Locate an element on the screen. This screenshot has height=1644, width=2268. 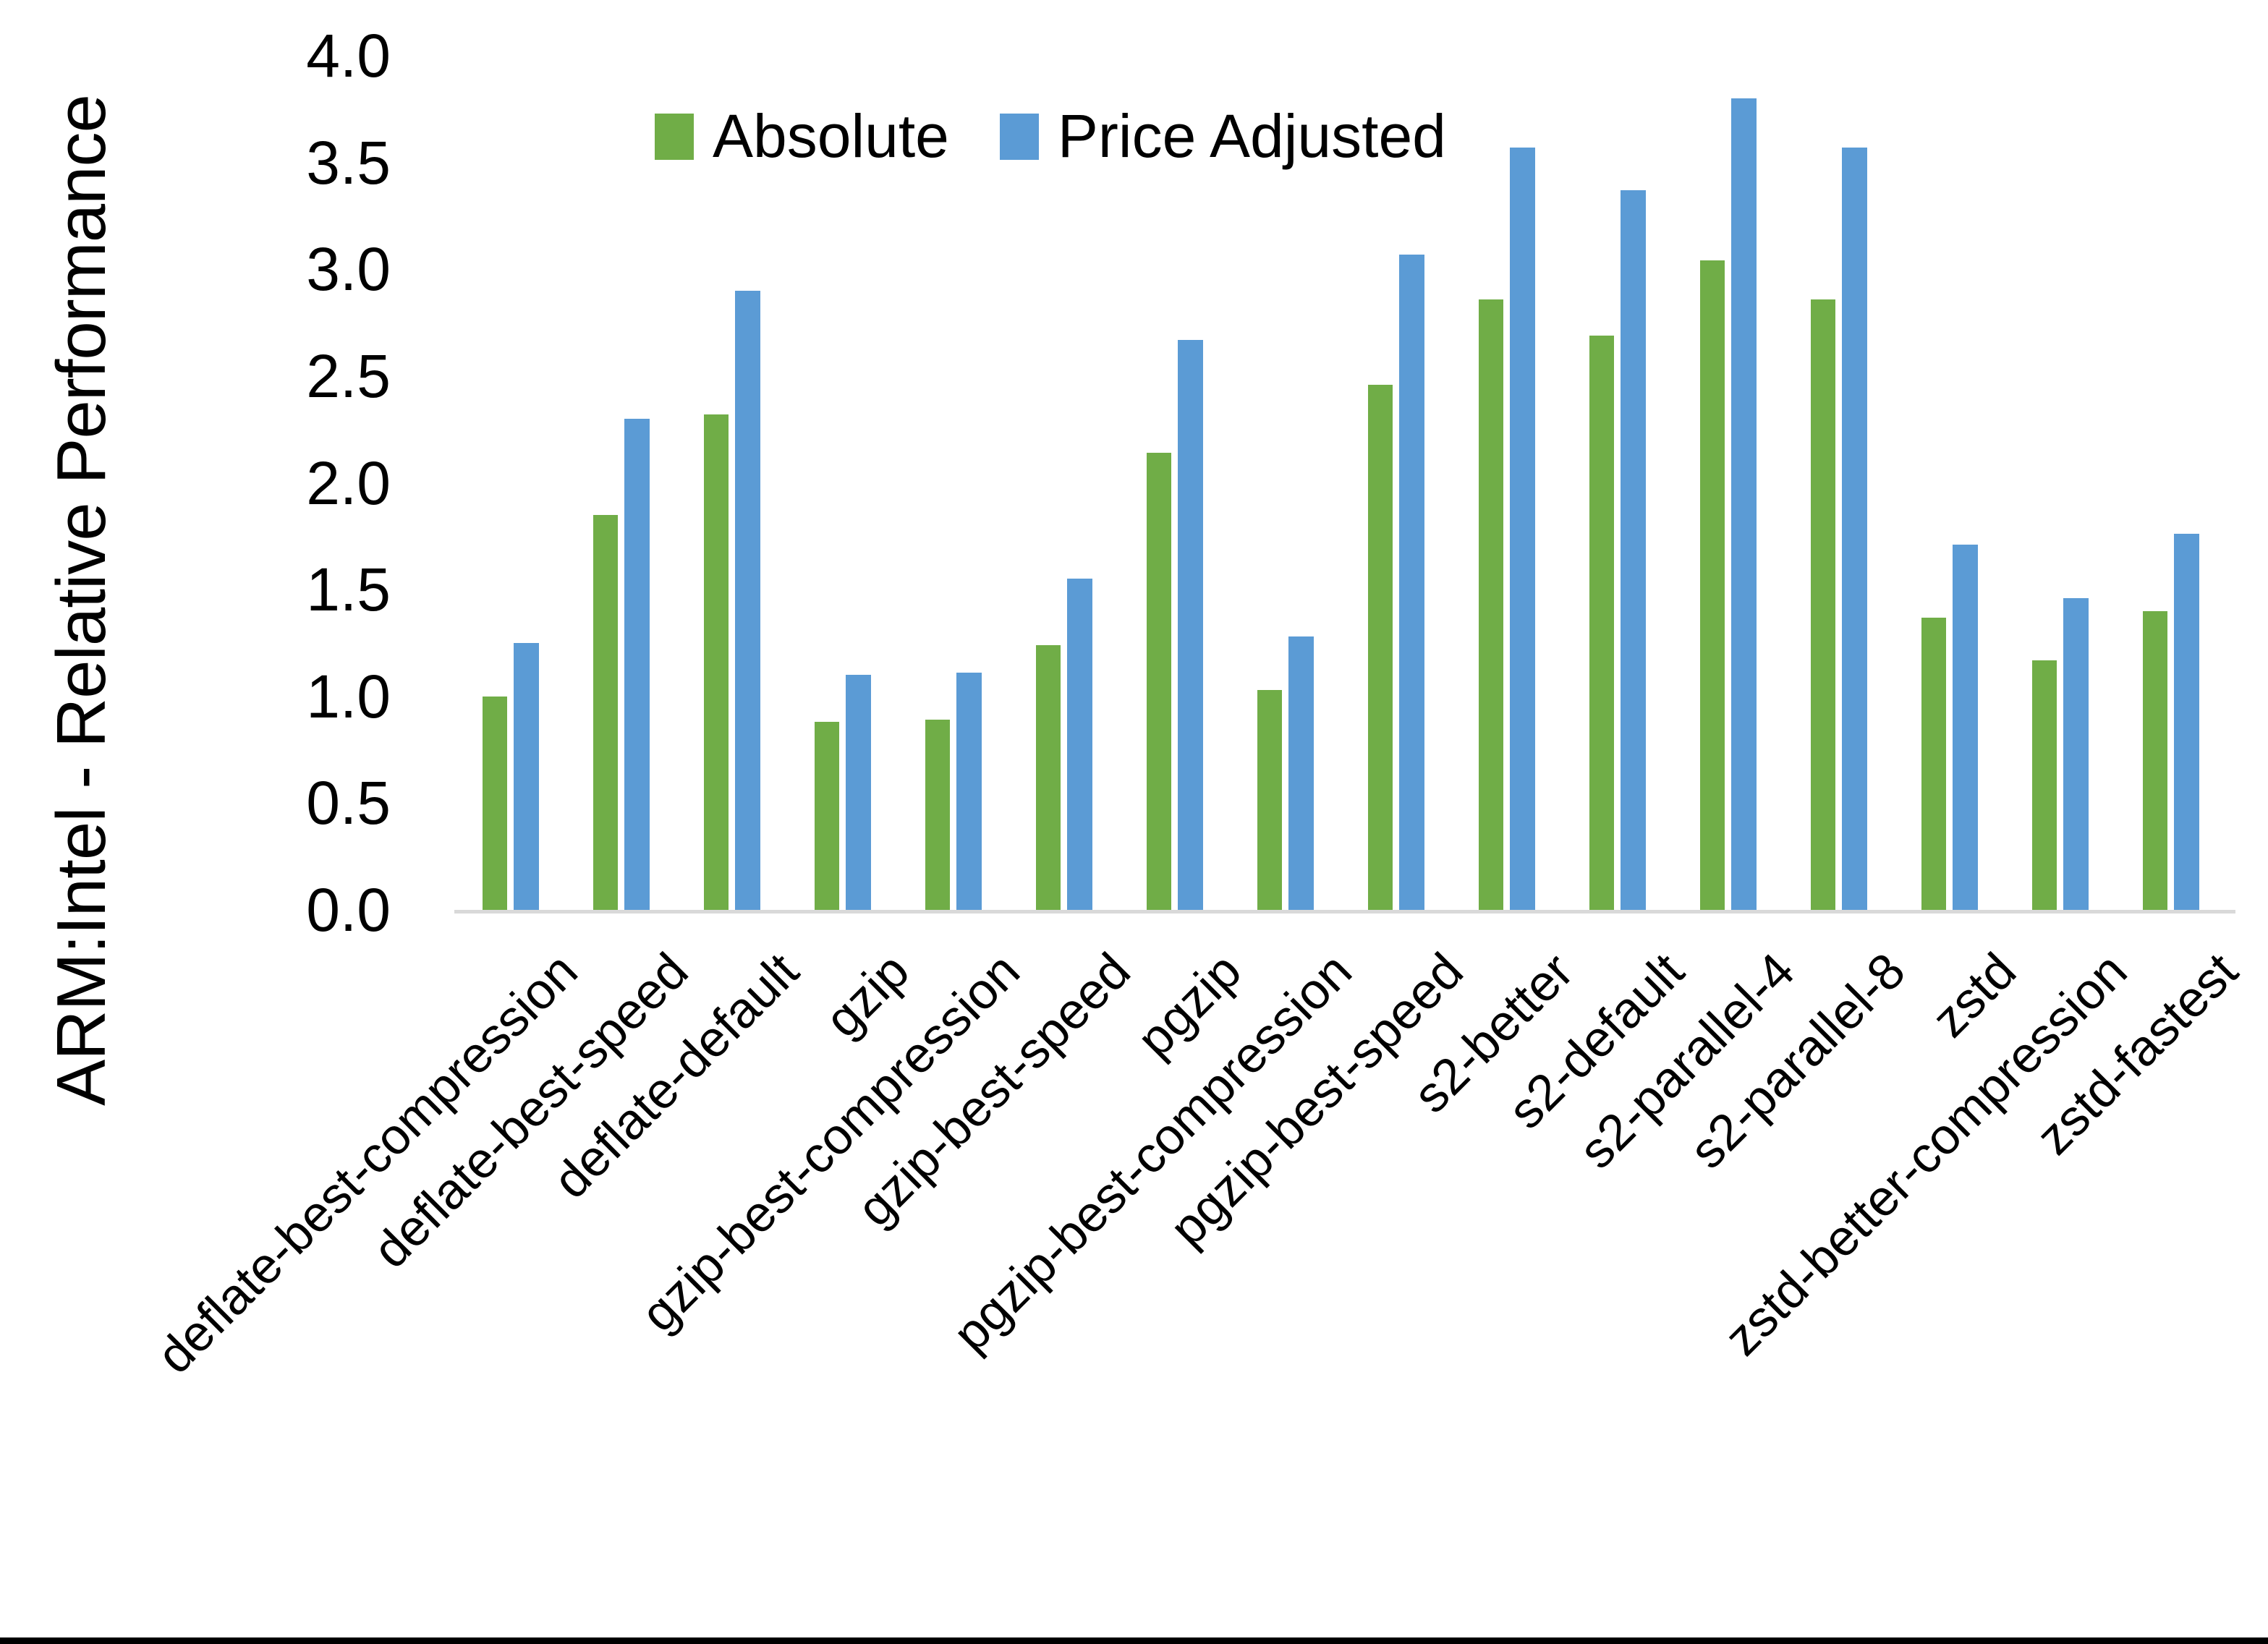
x-category-label: deflate-best-compression is located at coordinates (366, 1163).